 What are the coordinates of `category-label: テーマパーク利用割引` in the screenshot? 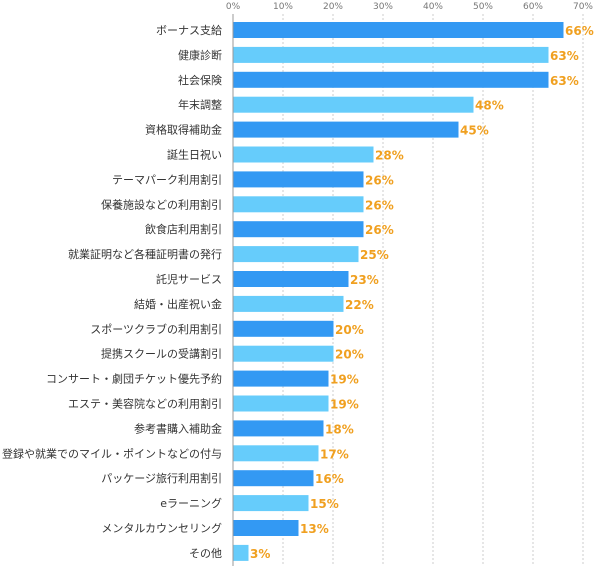 It's located at (167, 179).